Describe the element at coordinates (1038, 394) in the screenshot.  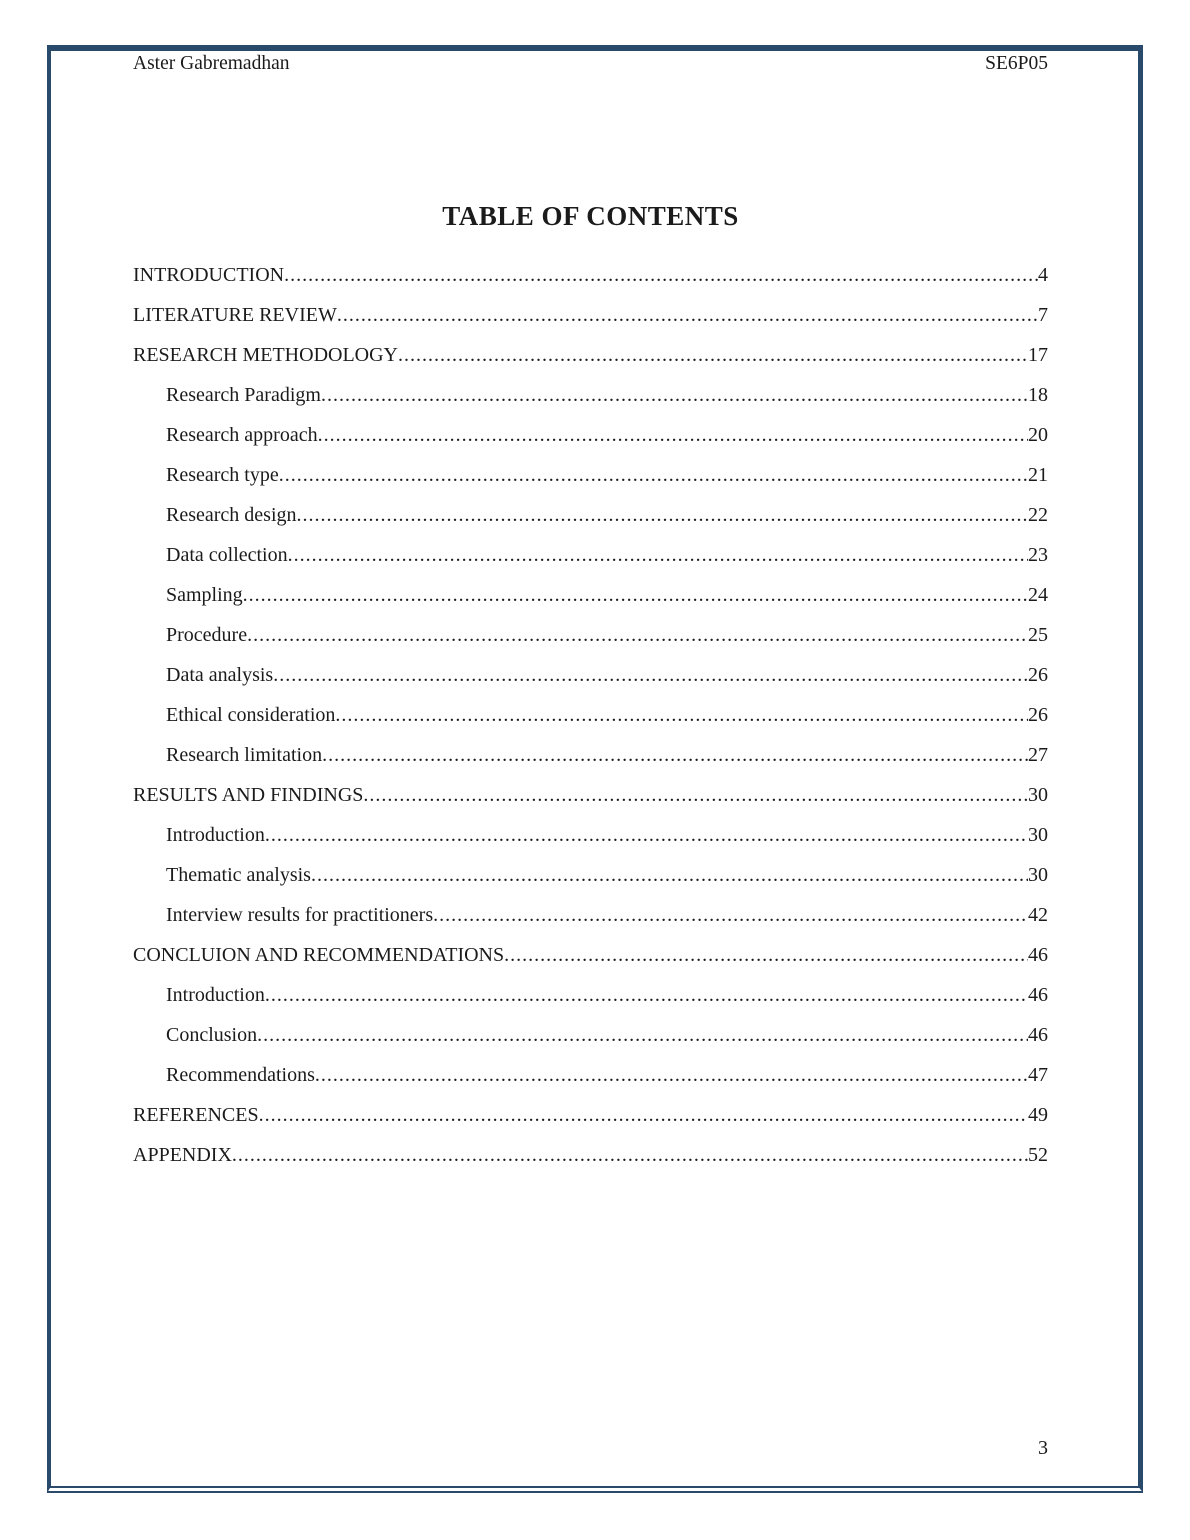
I see `toc-entry-page-number: 18` at that location.